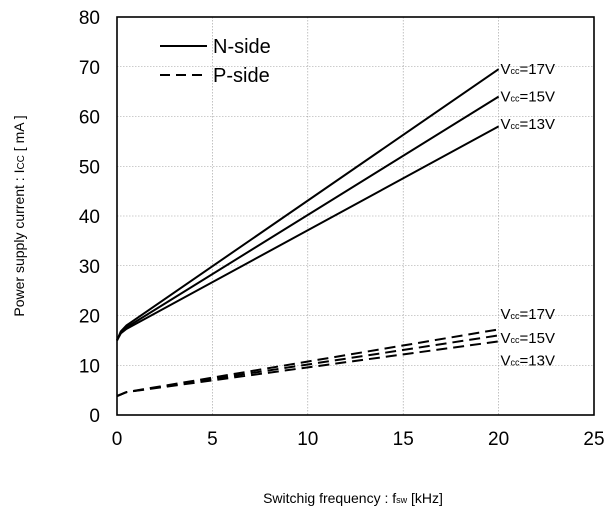  I want to click on annotation-vcc-13v-2: Vcc=13V, so click(528, 124).